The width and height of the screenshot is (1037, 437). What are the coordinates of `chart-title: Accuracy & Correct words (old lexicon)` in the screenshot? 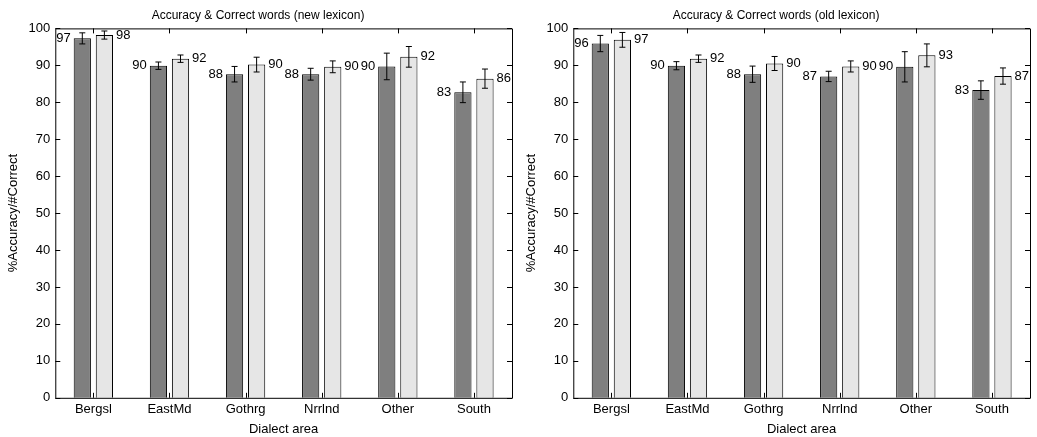 It's located at (776, 14).